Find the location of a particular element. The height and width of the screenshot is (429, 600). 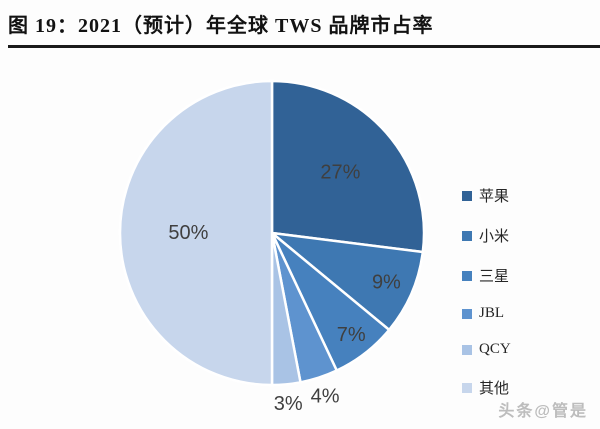

slice-label-qcy: 3% is located at coordinates (288, 404).